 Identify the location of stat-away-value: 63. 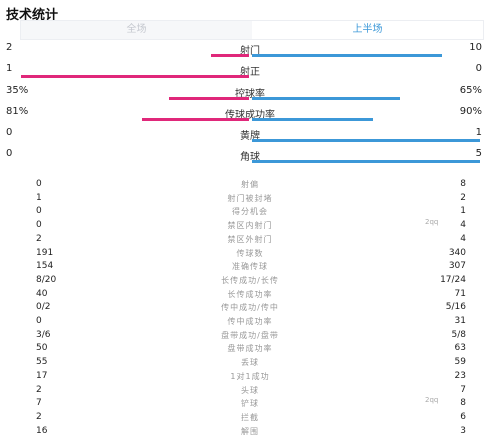
(460, 348).